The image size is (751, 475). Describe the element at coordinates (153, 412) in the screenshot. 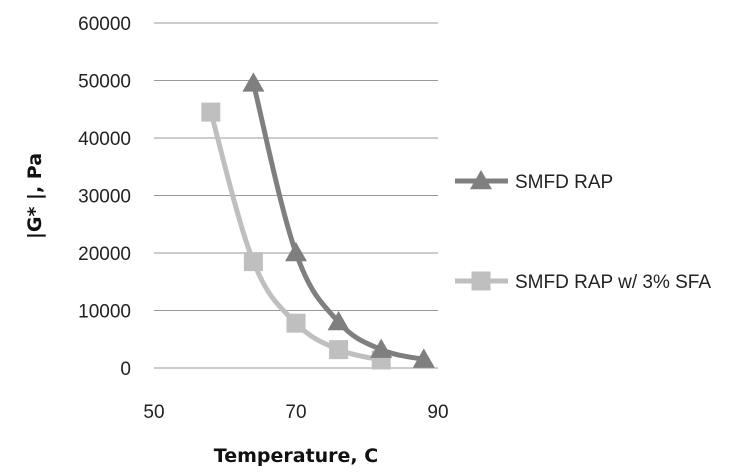

I see `x-tick-50: 50` at that location.